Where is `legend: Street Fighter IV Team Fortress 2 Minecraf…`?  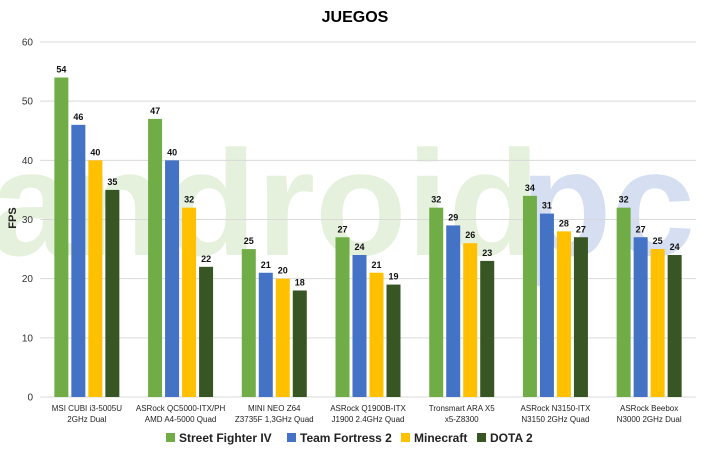 legend: Street Fighter IV Team Fortress 2 Minecraf… is located at coordinates (349, 438).